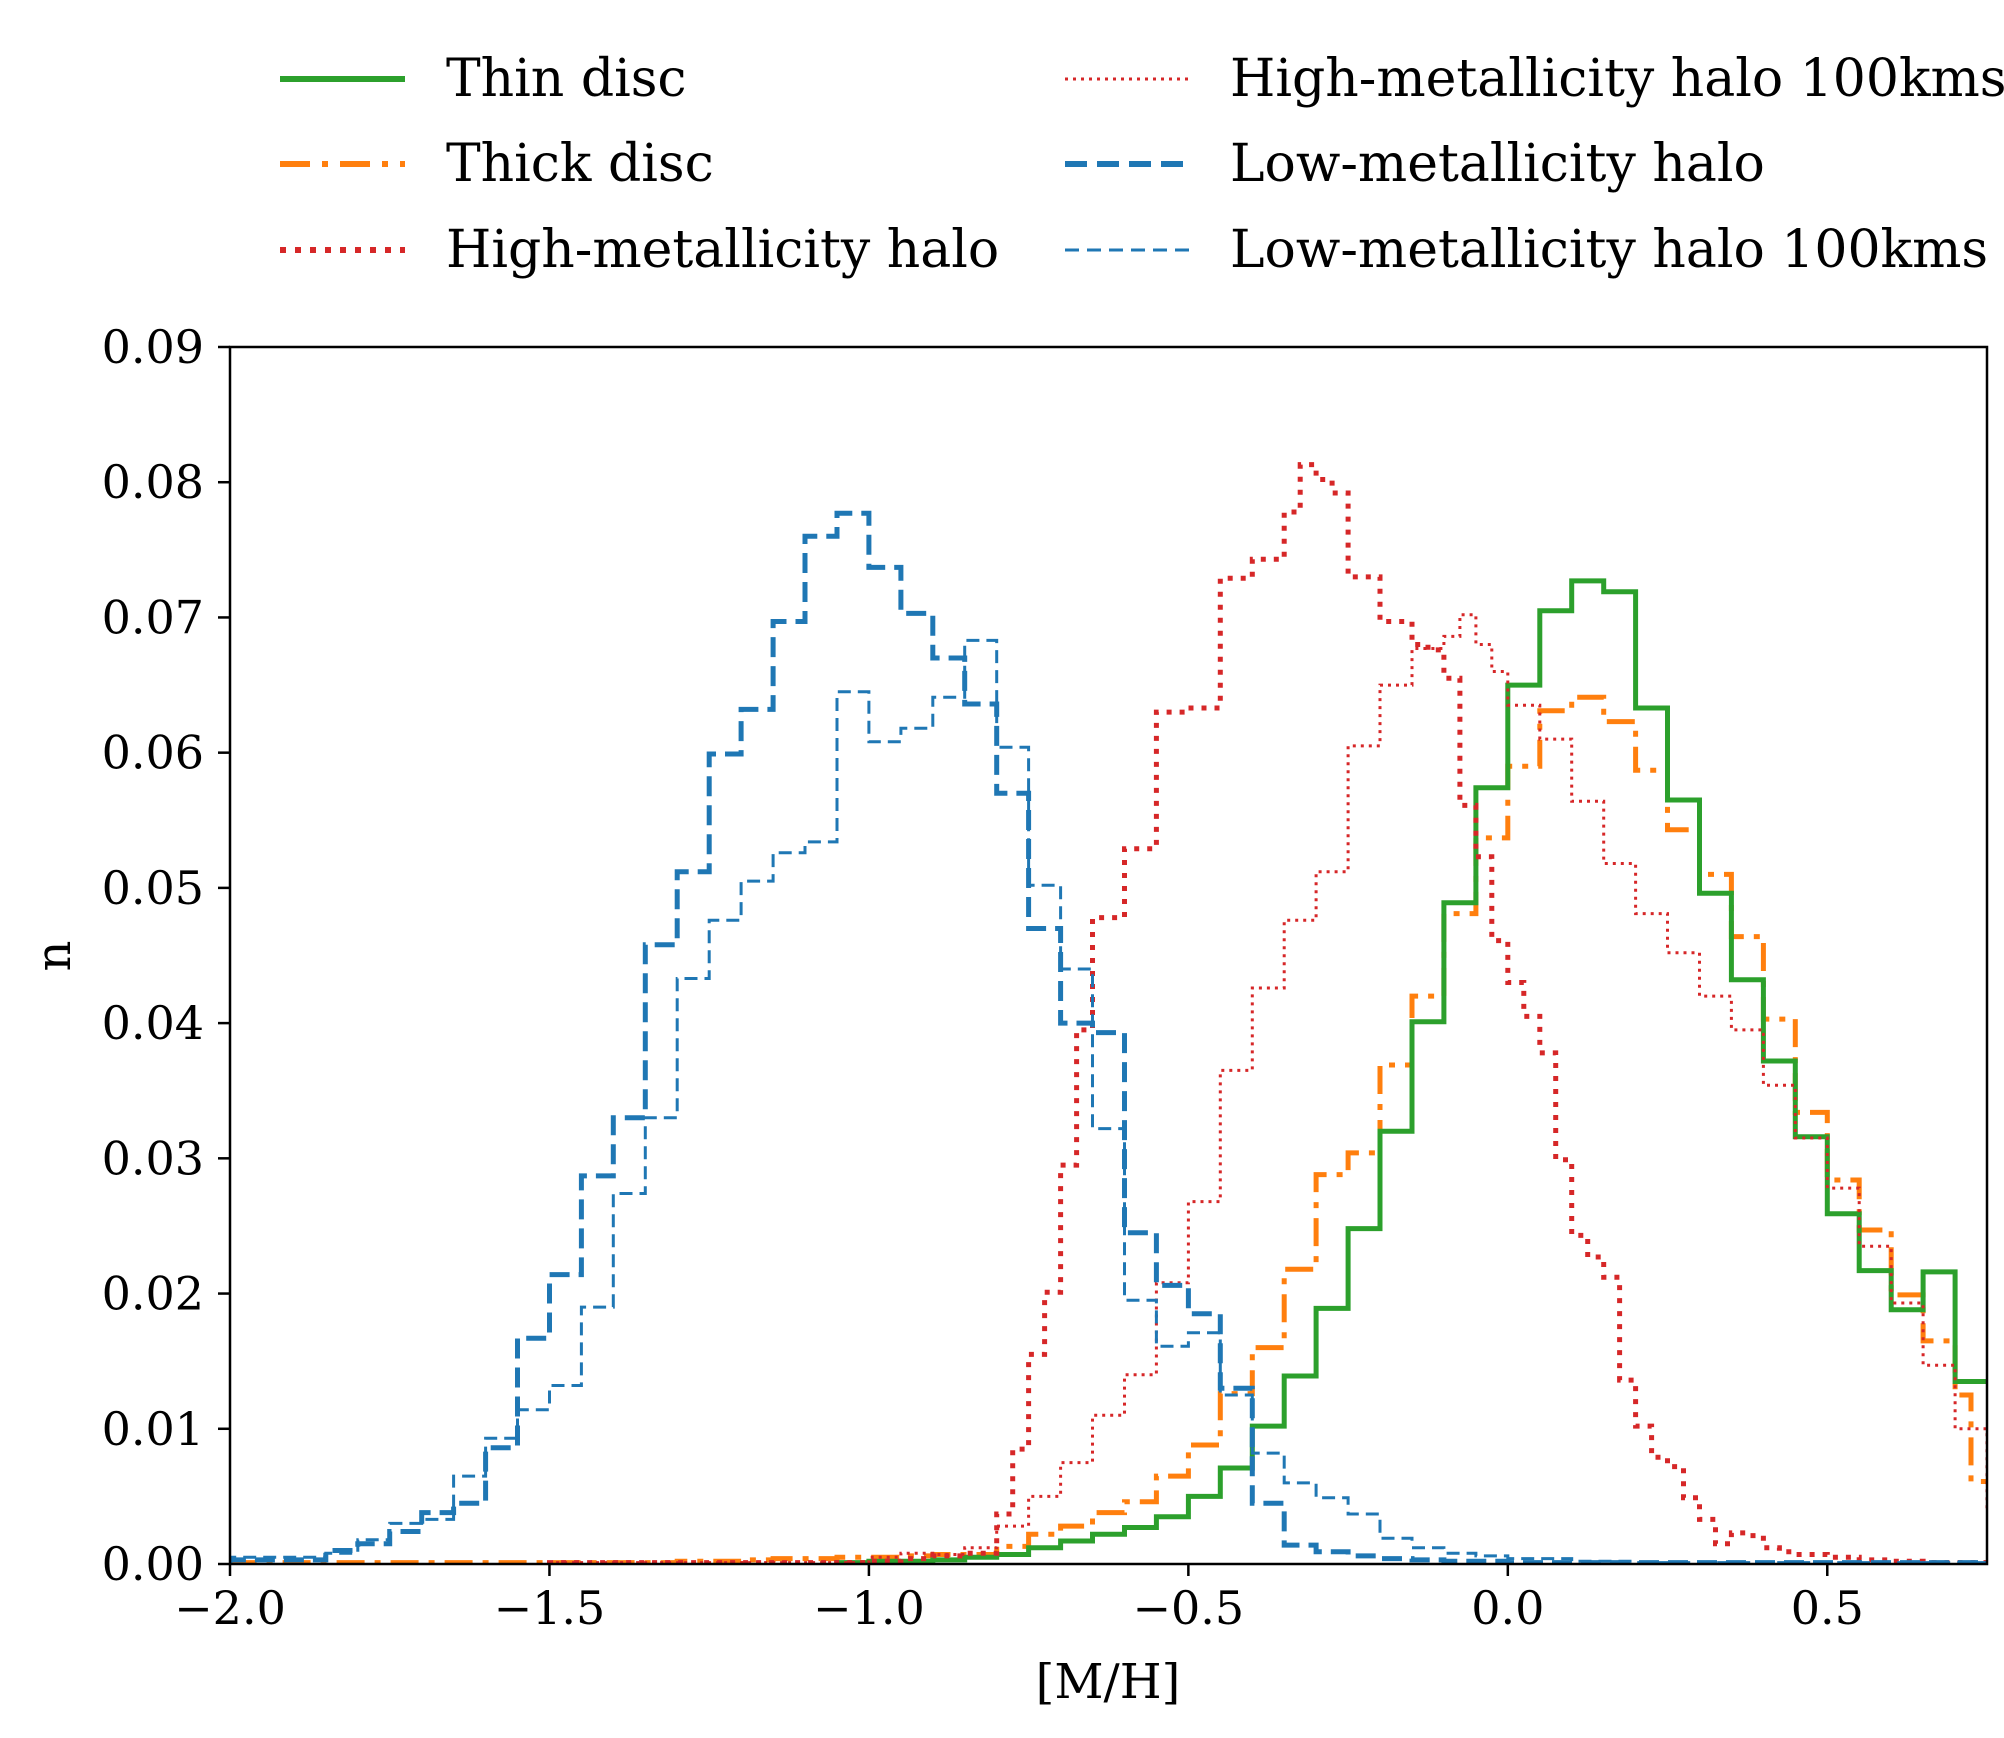 The image size is (2004, 1738). I want to click on x-tick-label: 0.0, so click(1507, 1608).